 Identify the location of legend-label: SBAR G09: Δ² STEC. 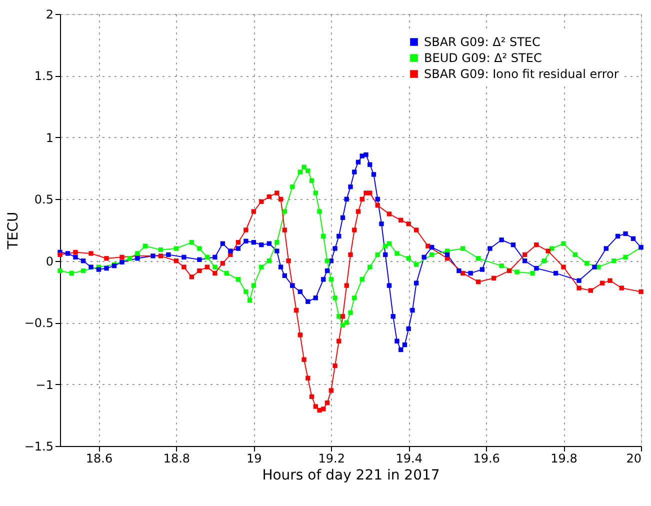
(482, 42).